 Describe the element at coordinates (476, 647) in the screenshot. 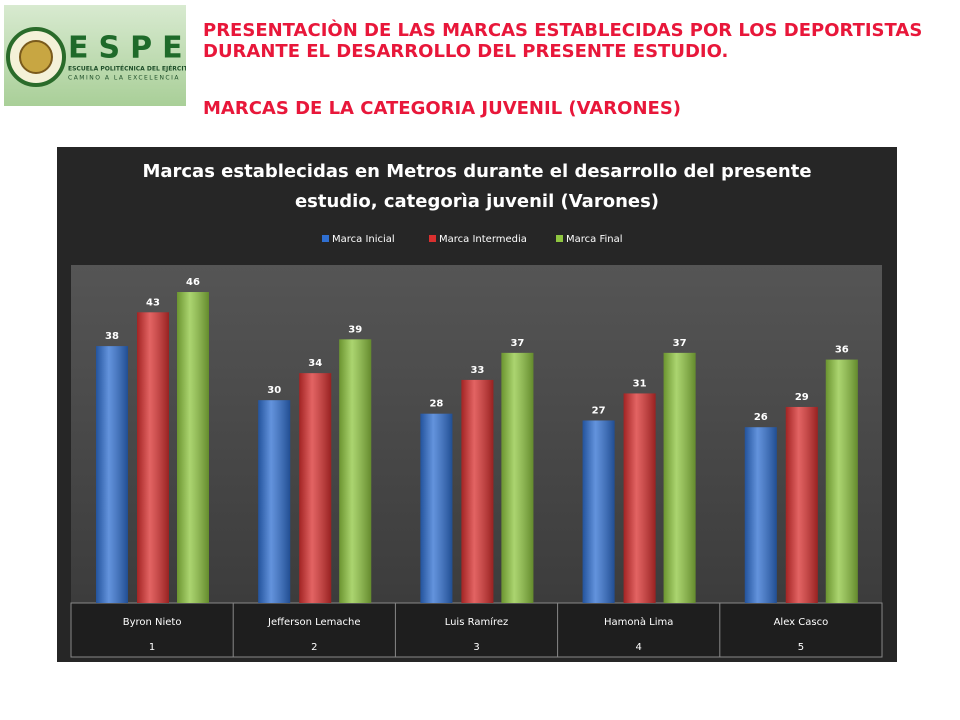

I see `category-number: 3` at that location.